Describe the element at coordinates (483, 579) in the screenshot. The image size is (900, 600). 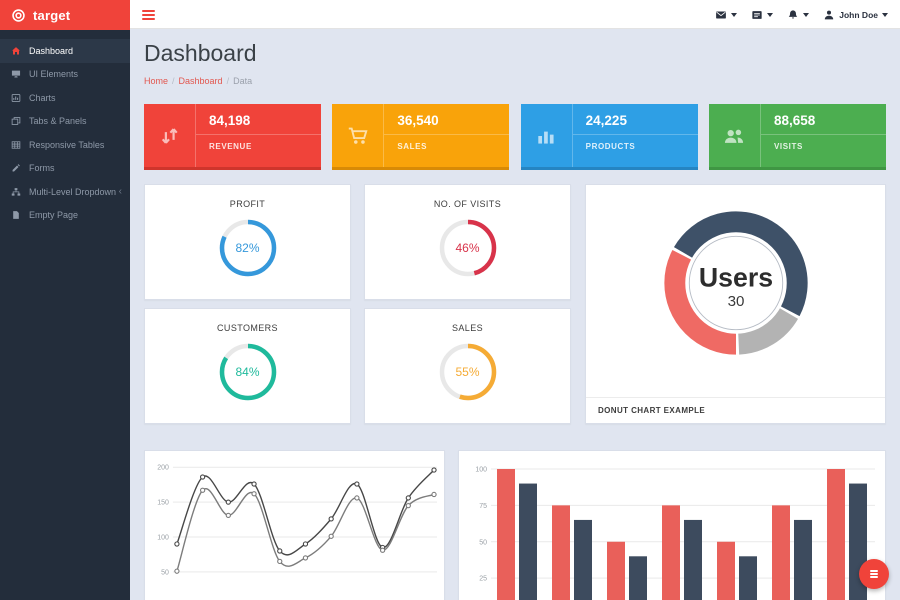
I see `svg-text: 25` at that location.